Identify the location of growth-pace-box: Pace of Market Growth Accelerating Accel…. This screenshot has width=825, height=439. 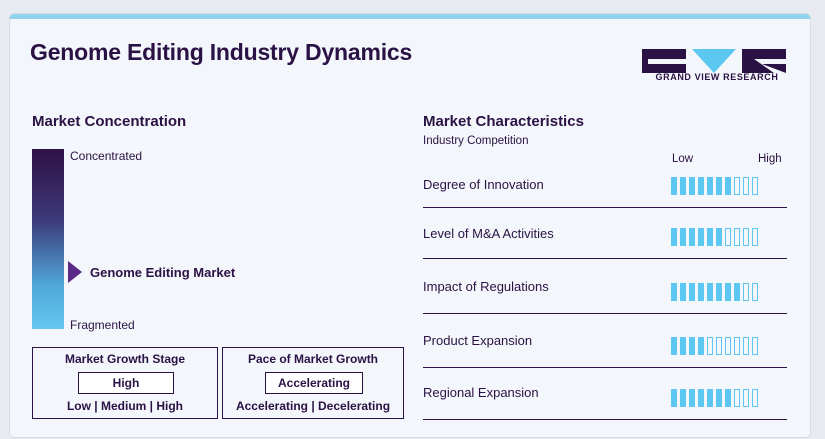
(313, 383).